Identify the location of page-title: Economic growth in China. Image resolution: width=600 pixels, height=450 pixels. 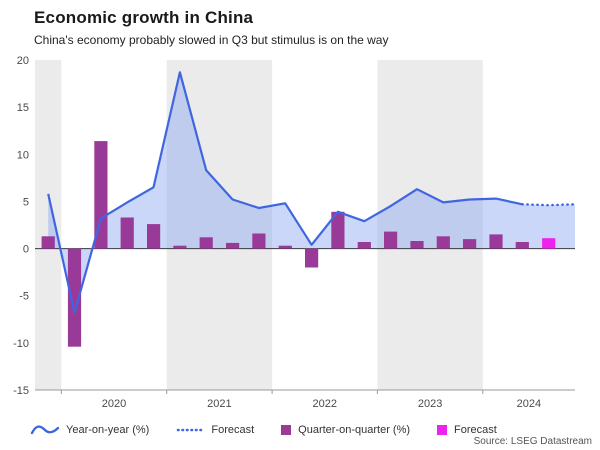
(144, 17).